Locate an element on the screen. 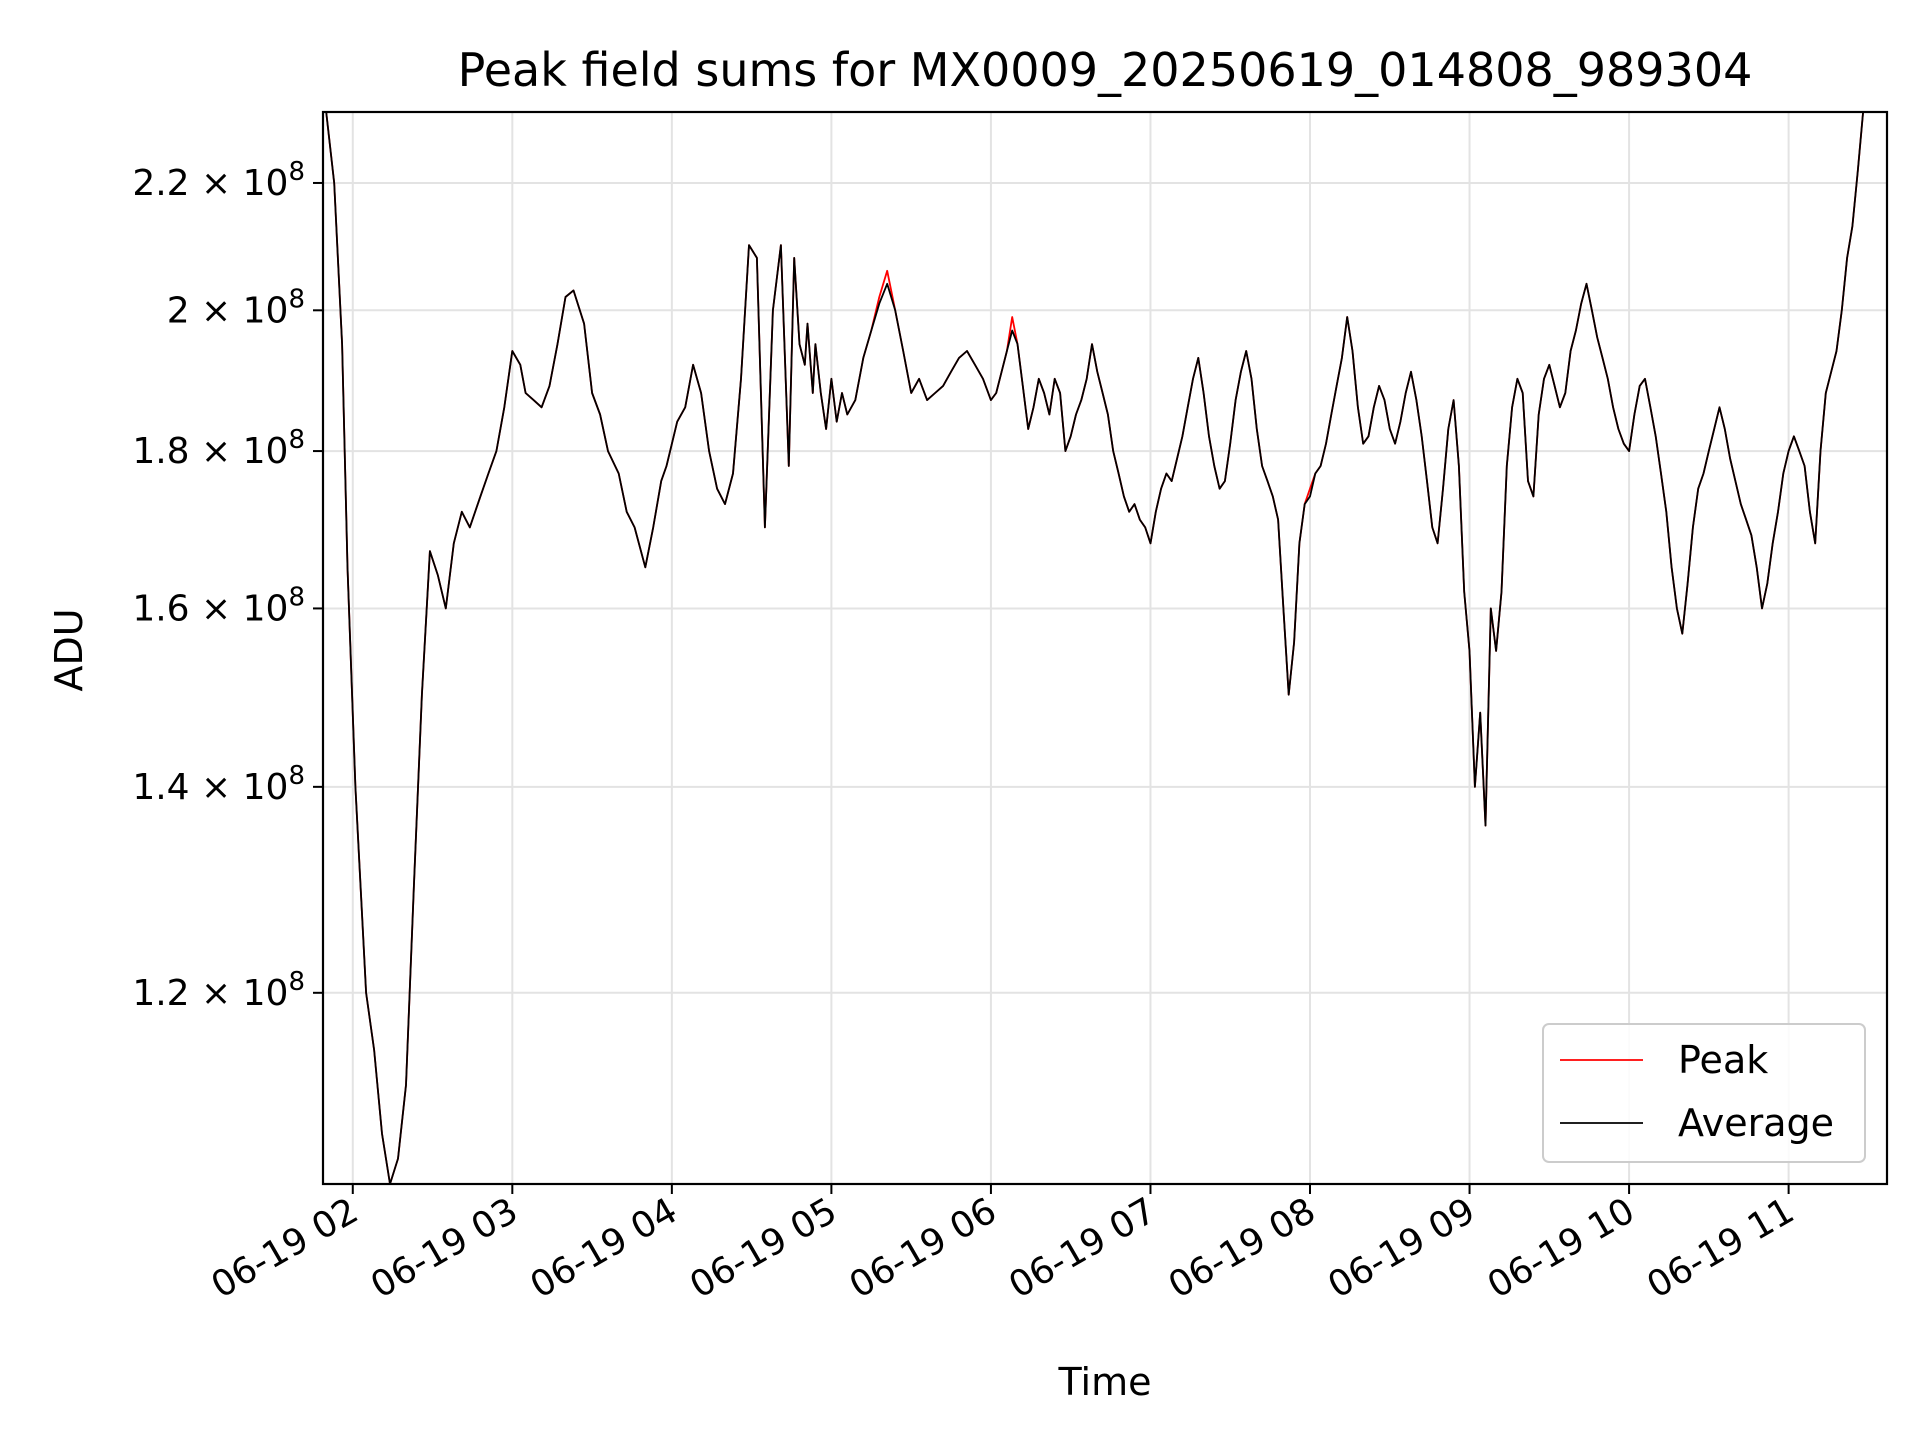 This screenshot has width=1920, height=1440. legend-peak-label: Peak is located at coordinates (1723, 1060).